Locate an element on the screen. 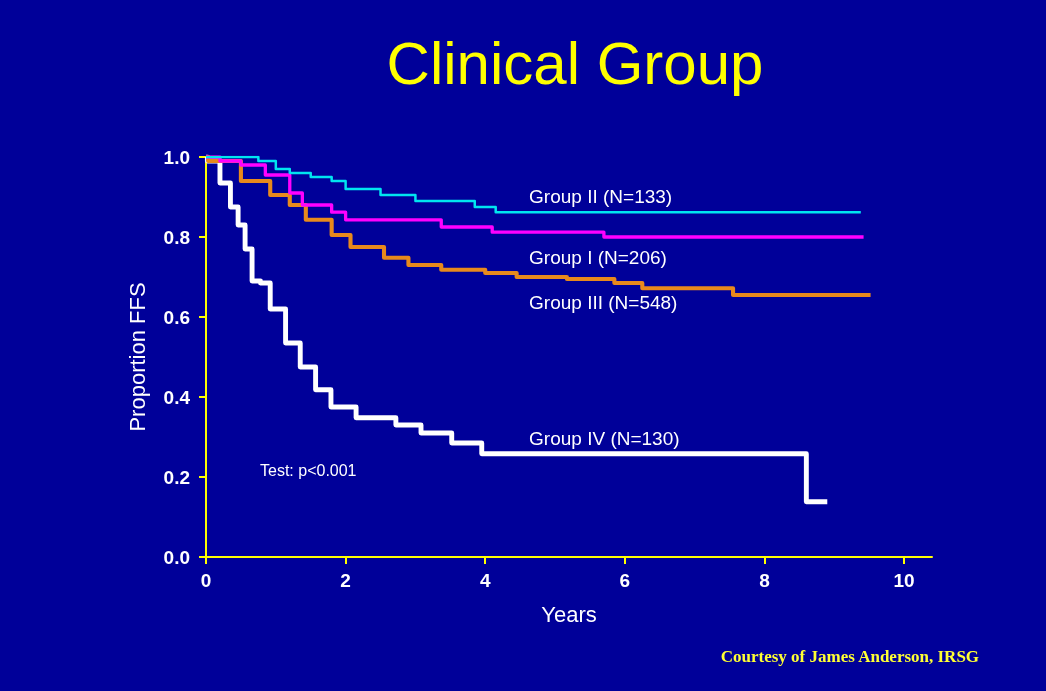  x-tick-label: 6 is located at coordinates (625, 580).